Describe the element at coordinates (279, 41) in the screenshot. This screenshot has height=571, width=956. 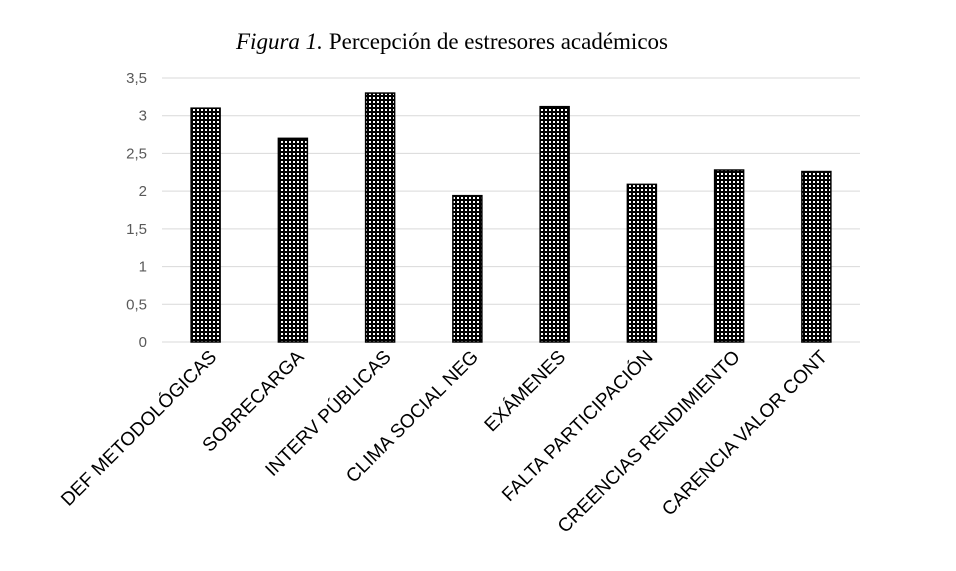
I see `chart-title-prefix: Figura 1.` at that location.